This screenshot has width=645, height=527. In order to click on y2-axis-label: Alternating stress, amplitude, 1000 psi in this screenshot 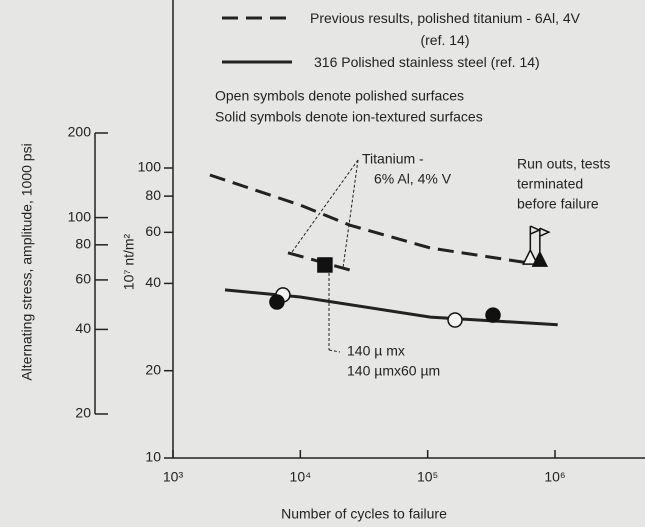, I will do `click(27, 261)`.